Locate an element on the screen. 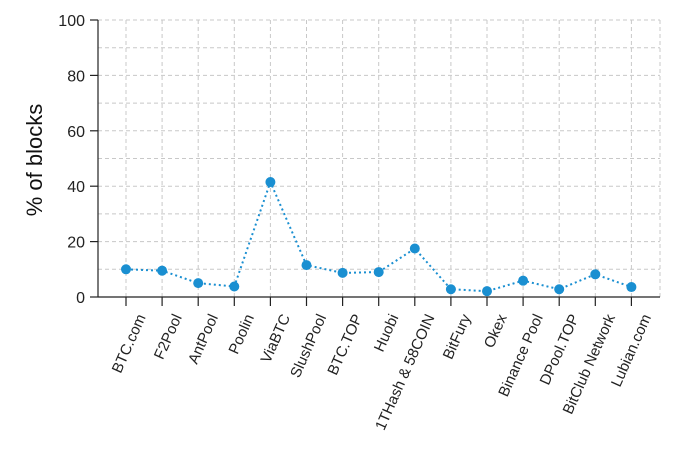 The image size is (687, 472). x-tick-label: ViaBTC is located at coordinates (276, 339).